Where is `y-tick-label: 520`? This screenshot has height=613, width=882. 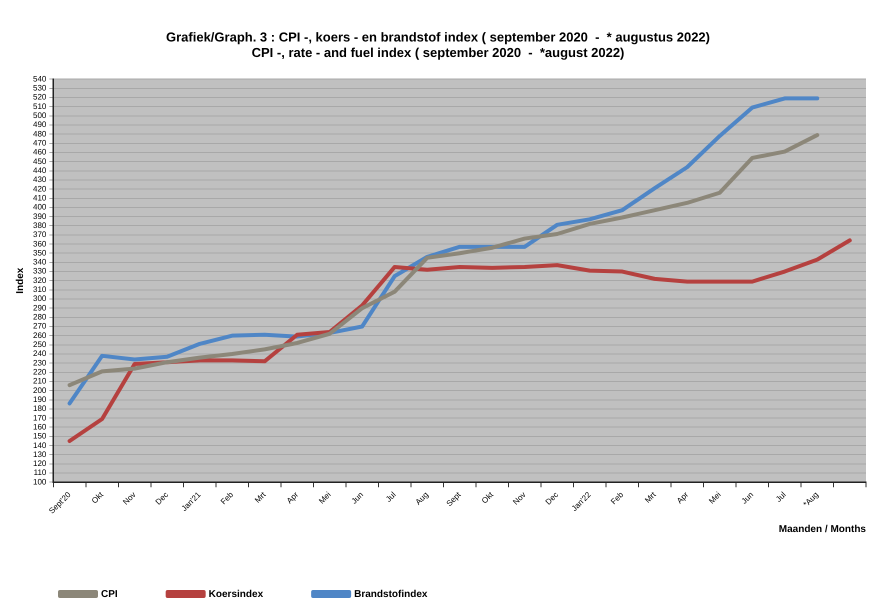
y-tick-label: 520 is located at coordinates (39, 97).